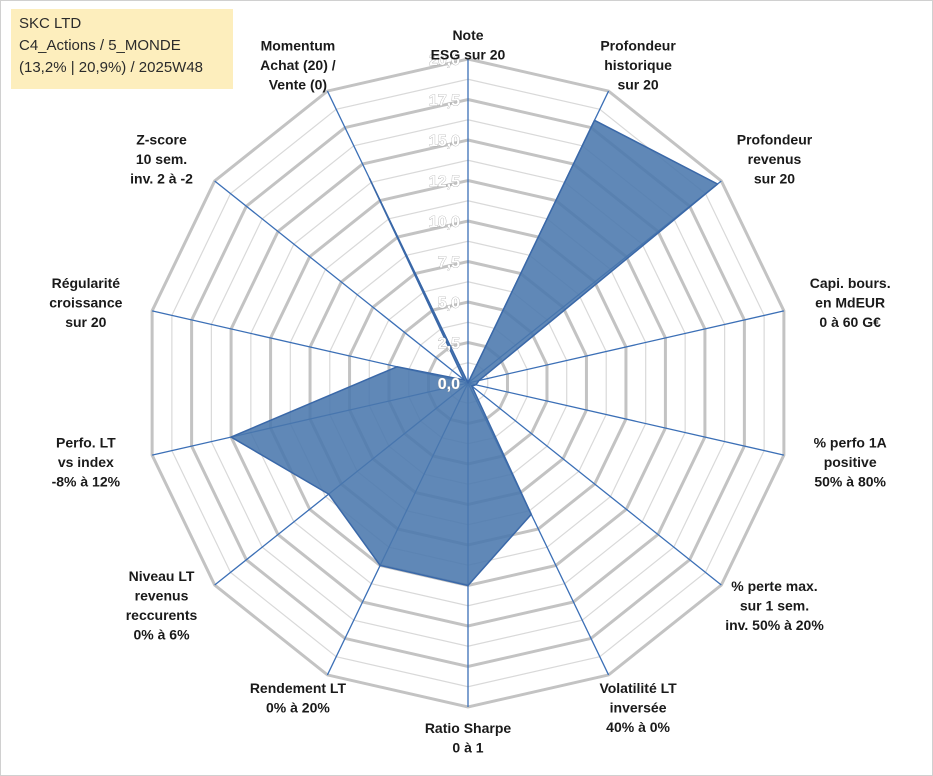 The height and width of the screenshot is (776, 933). Describe the element at coordinates (449, 384) in the screenshot. I see `tick-label: 0,0` at that location.